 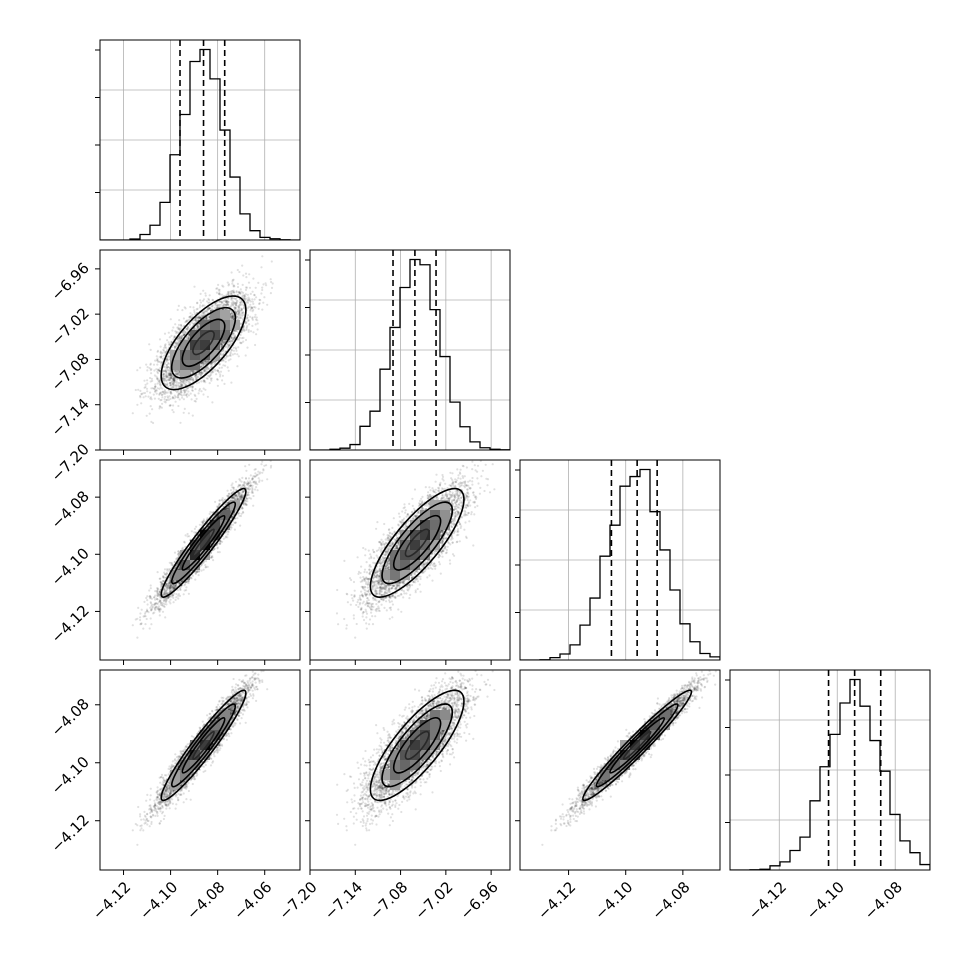 I want to click on x-tick-label: −7.14, so click(x=343, y=900).